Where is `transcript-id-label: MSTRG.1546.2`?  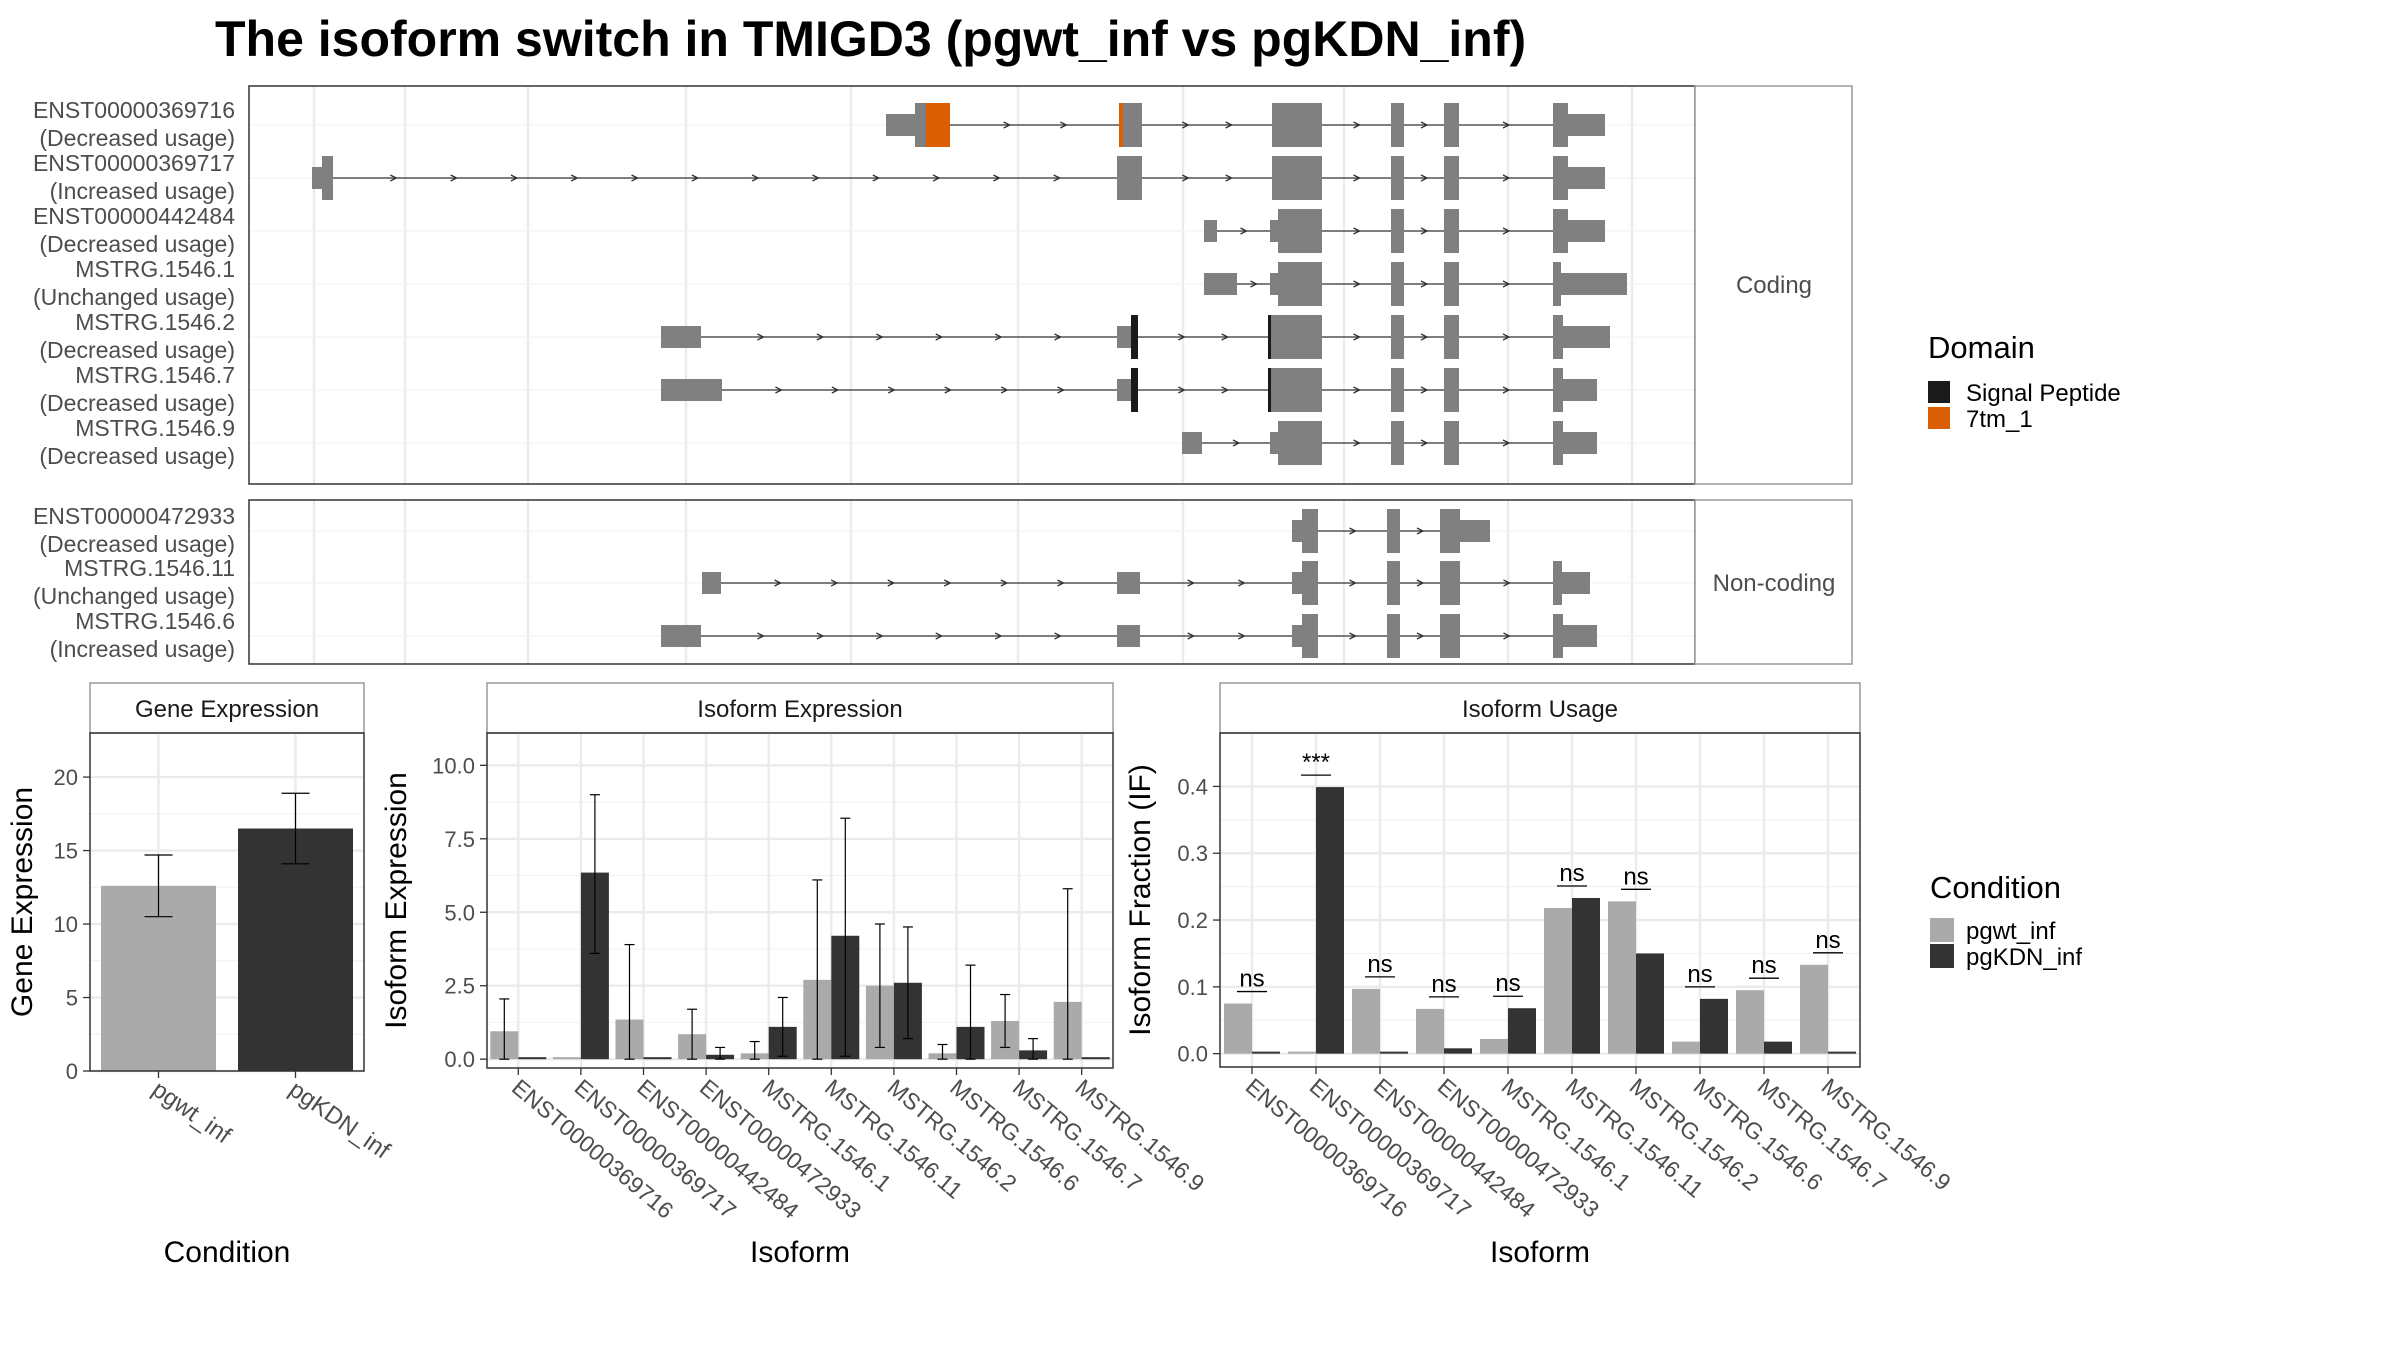
transcript-id-label: MSTRG.1546.2 is located at coordinates (155, 322).